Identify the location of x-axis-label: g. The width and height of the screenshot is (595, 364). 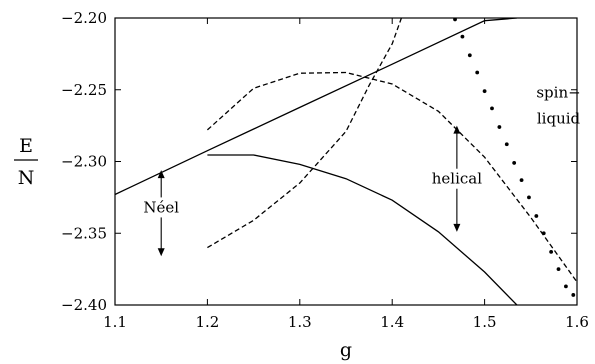
(346, 350).